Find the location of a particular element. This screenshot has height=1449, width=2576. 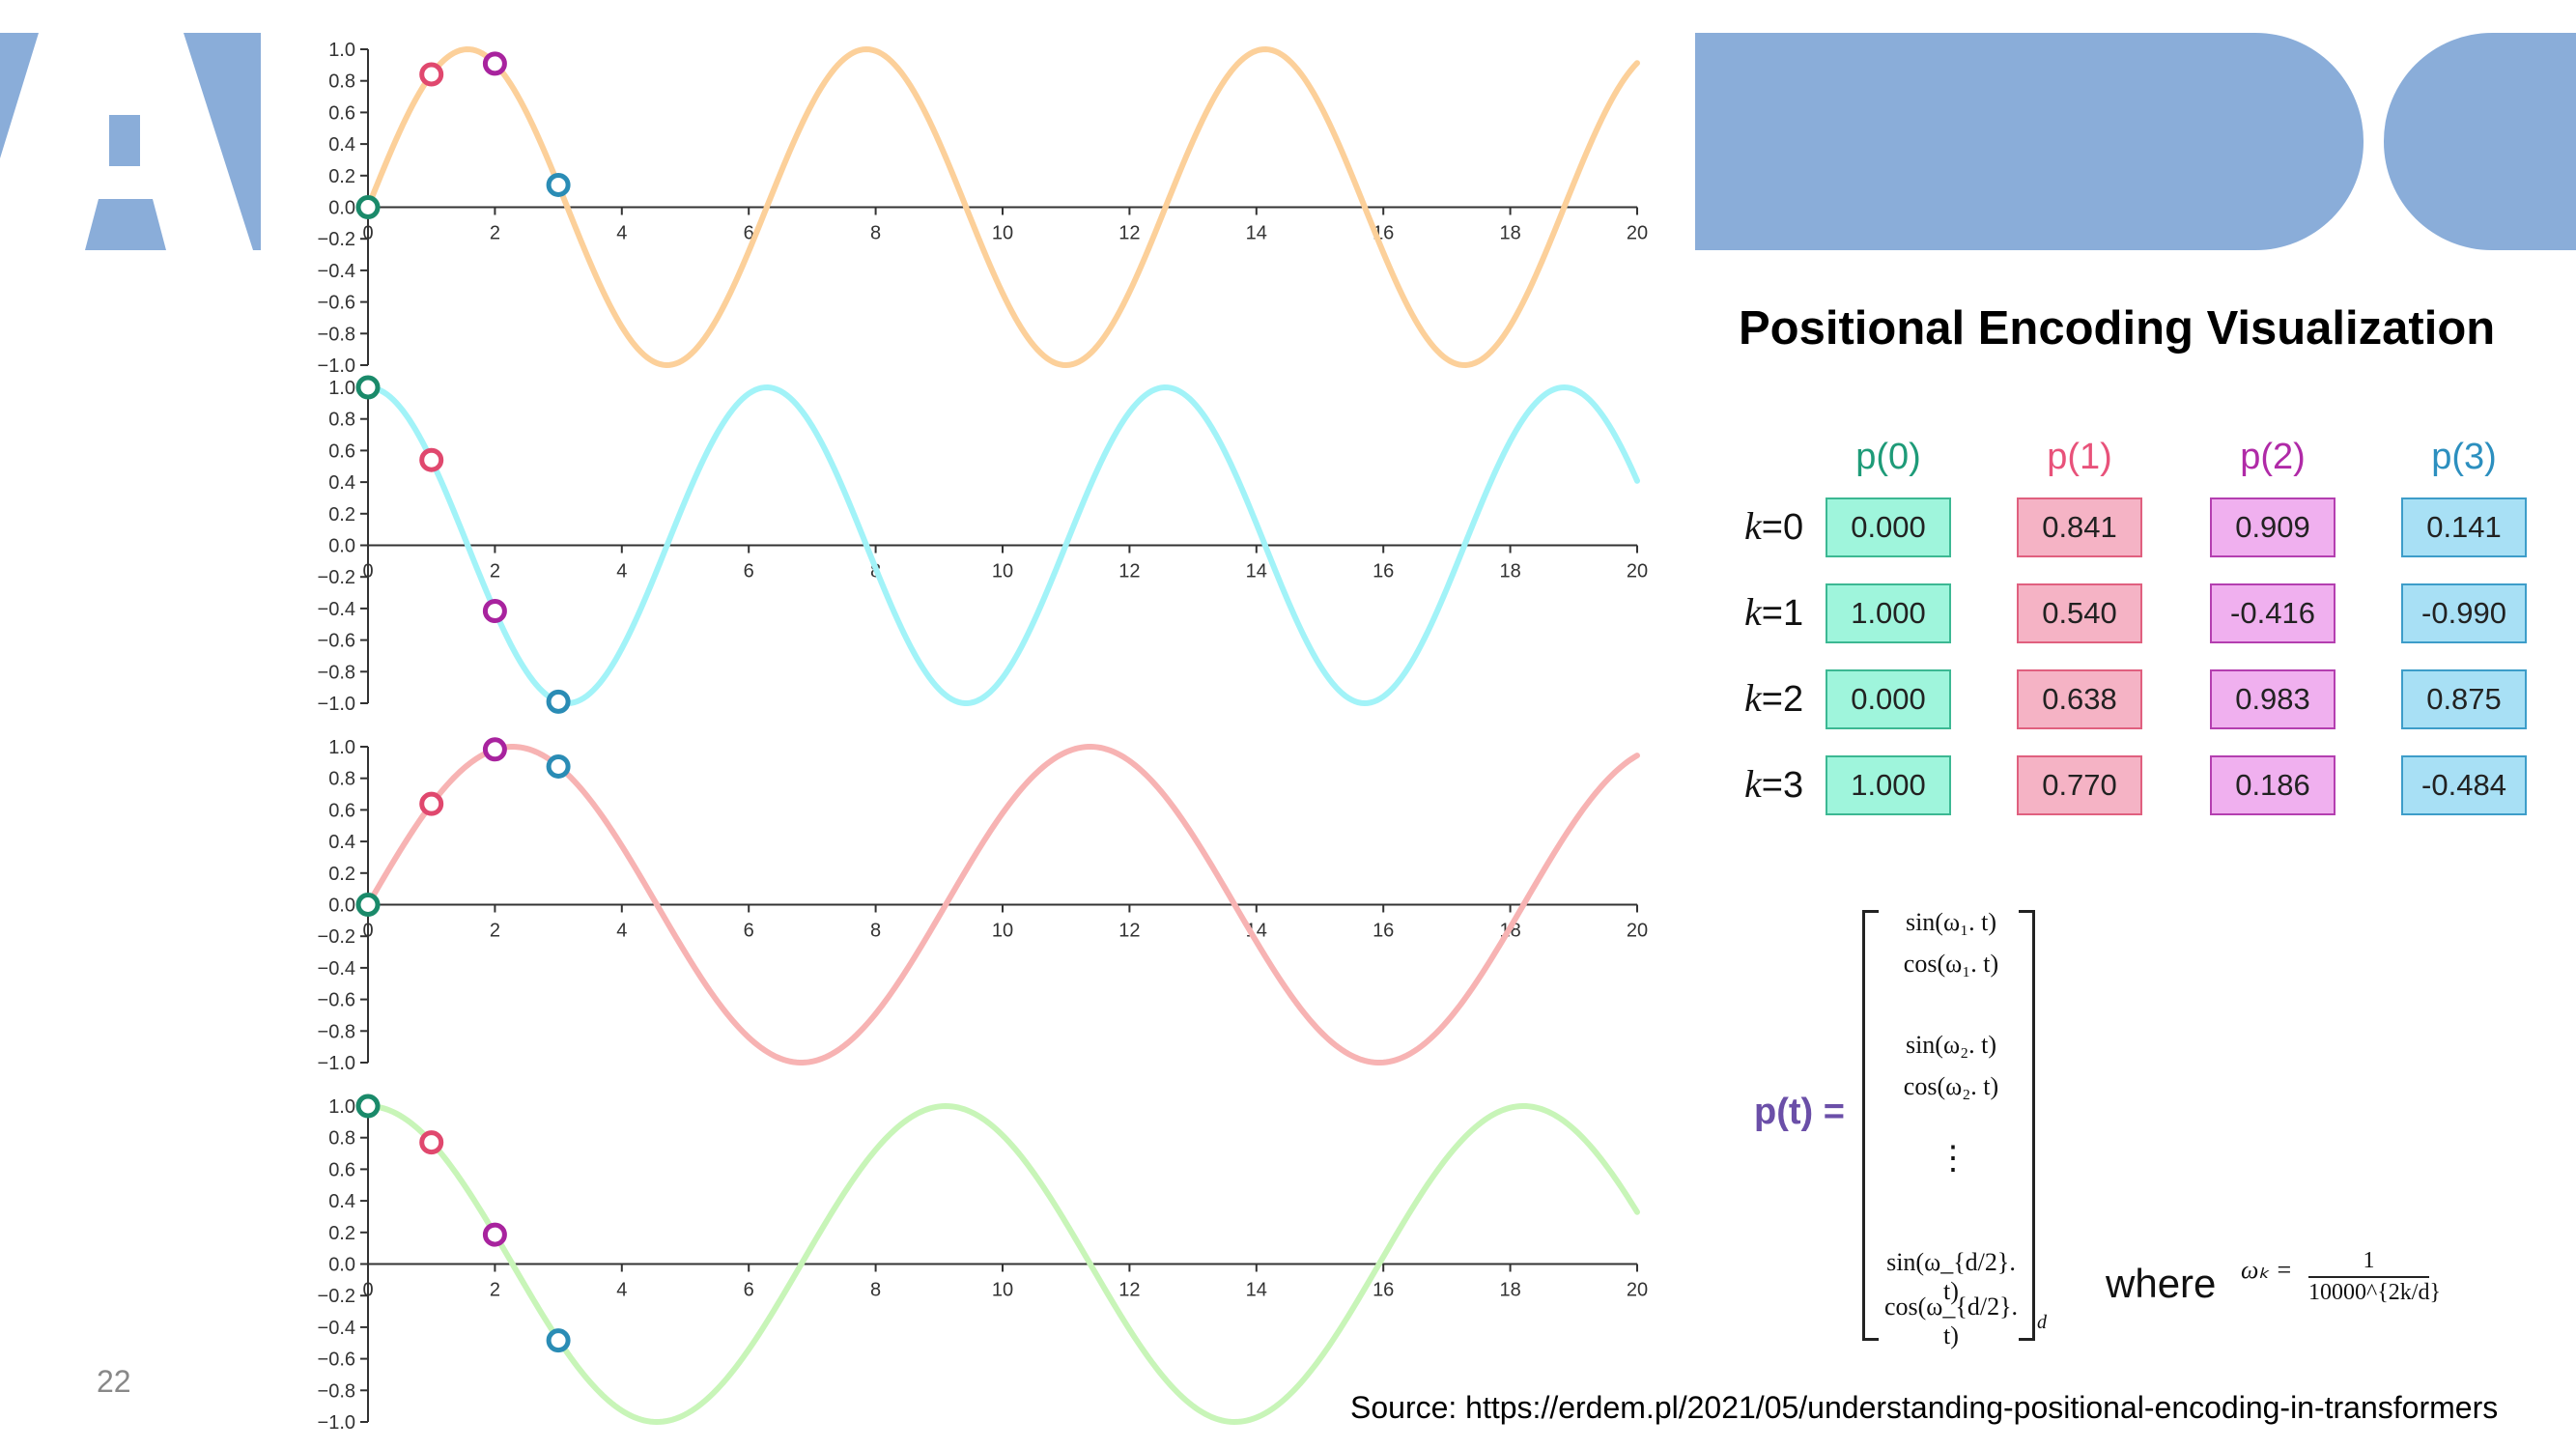

row-header: k=3 is located at coordinates (1774, 784).